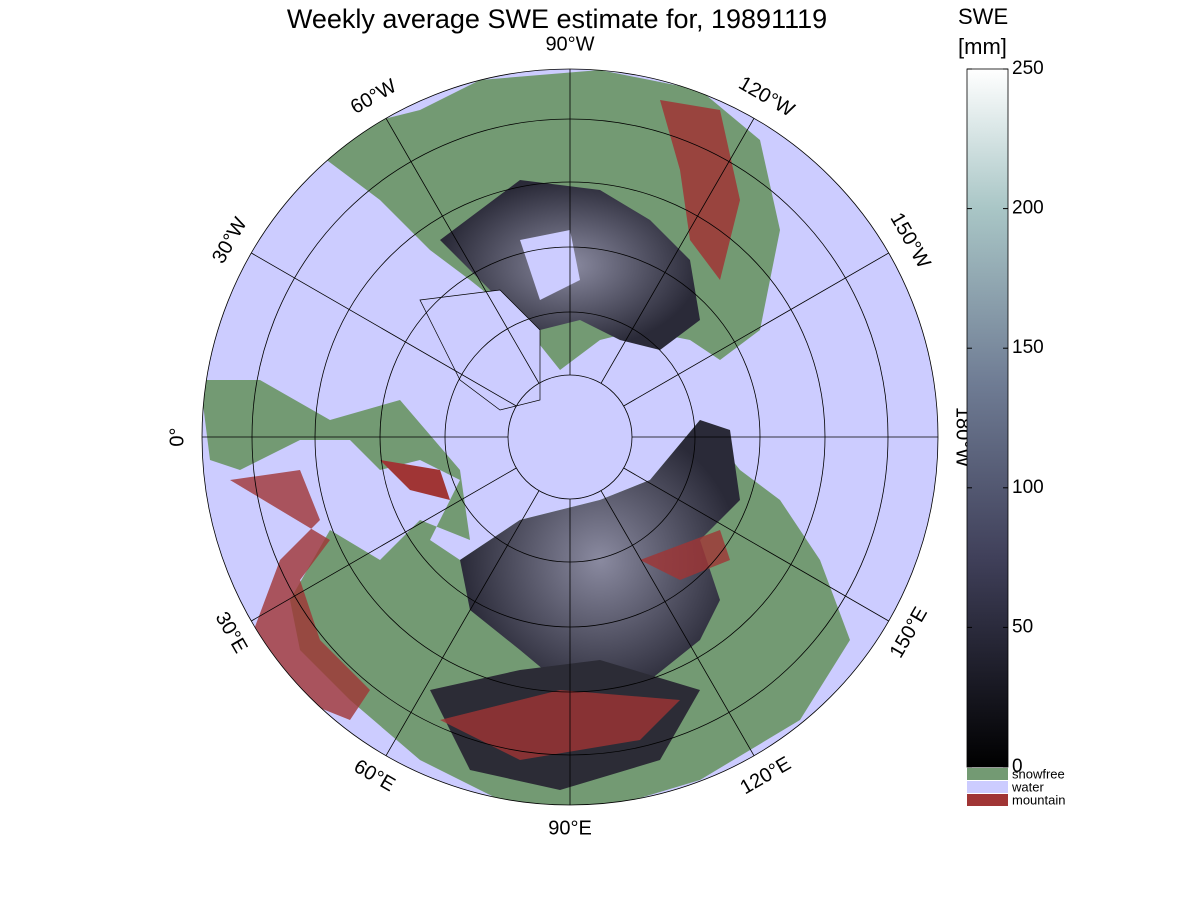  I want to click on longitude-label: 30°E, so click(231, 632).